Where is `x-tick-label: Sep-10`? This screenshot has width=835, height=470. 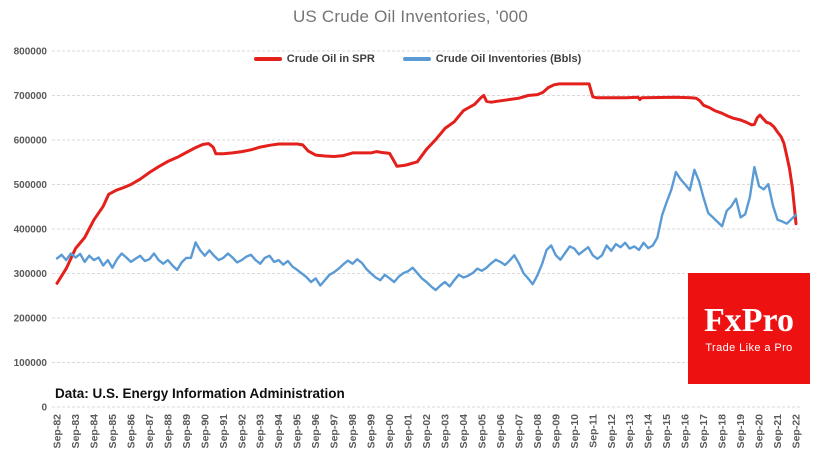
x-tick-label: Sep-10 is located at coordinates (575, 431).